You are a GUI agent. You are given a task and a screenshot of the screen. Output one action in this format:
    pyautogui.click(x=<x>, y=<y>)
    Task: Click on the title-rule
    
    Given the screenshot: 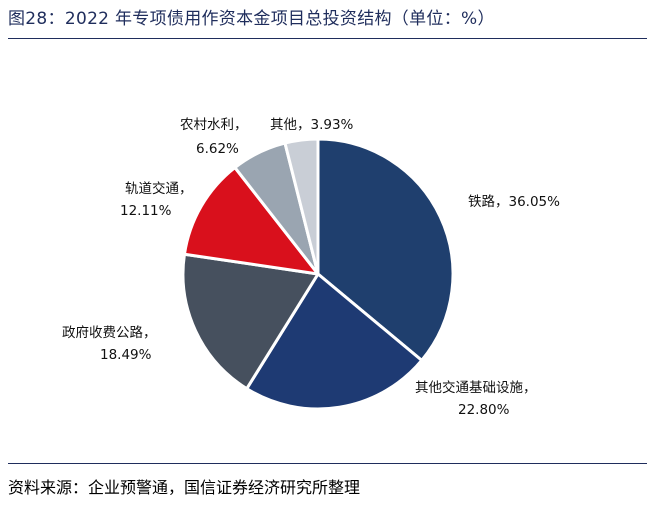 What is the action you would take?
    pyautogui.click(x=327, y=38)
    